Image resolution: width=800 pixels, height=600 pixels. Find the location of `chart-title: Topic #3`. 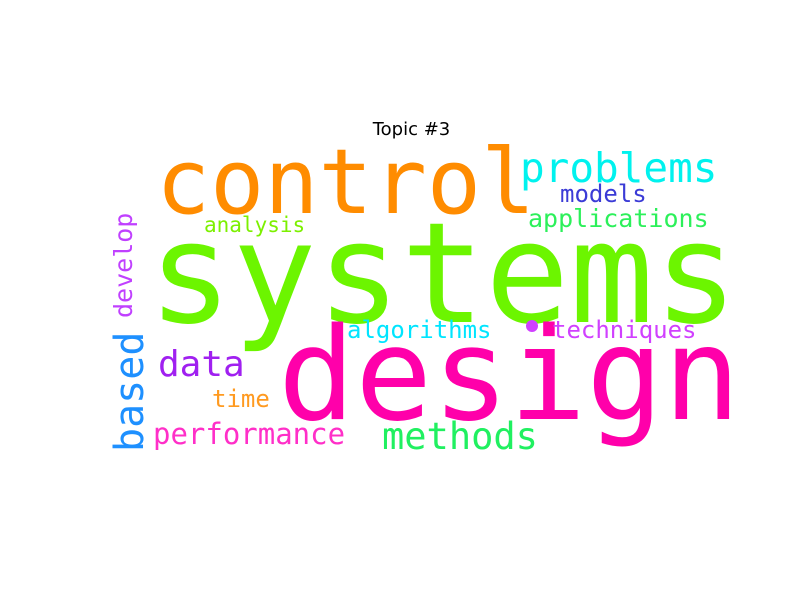

chart-title: Topic #3 is located at coordinates (411, 129).